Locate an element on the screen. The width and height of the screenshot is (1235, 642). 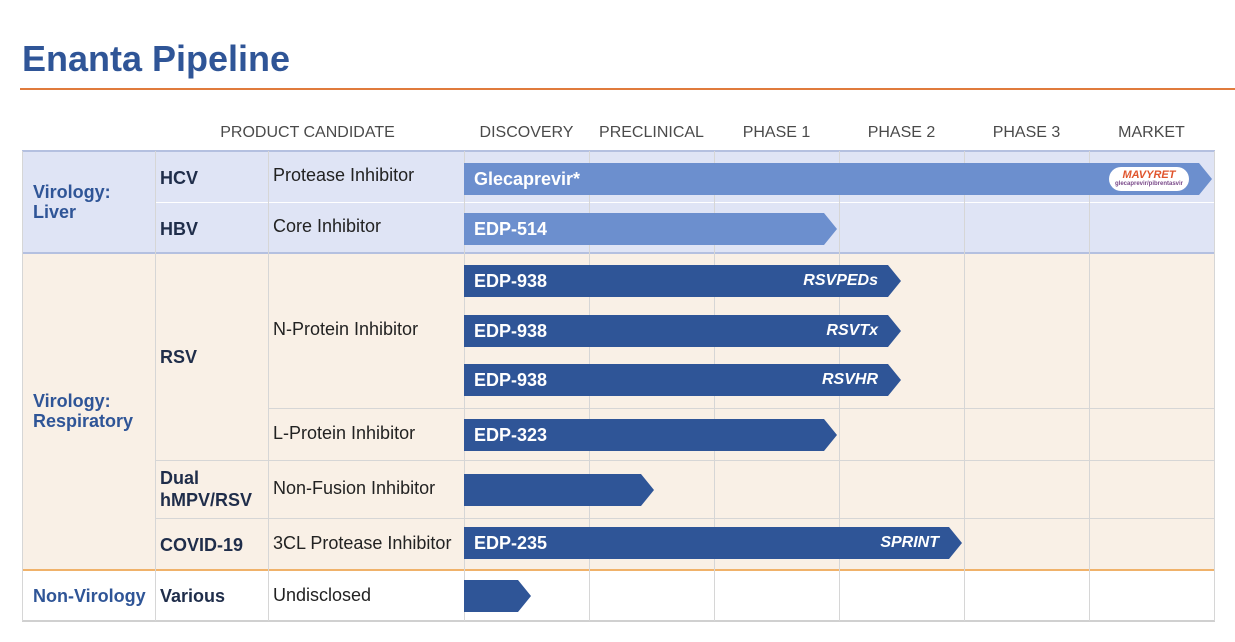
bar-edp-235: EDP-235 SPRINT is located at coordinates (713, 543).